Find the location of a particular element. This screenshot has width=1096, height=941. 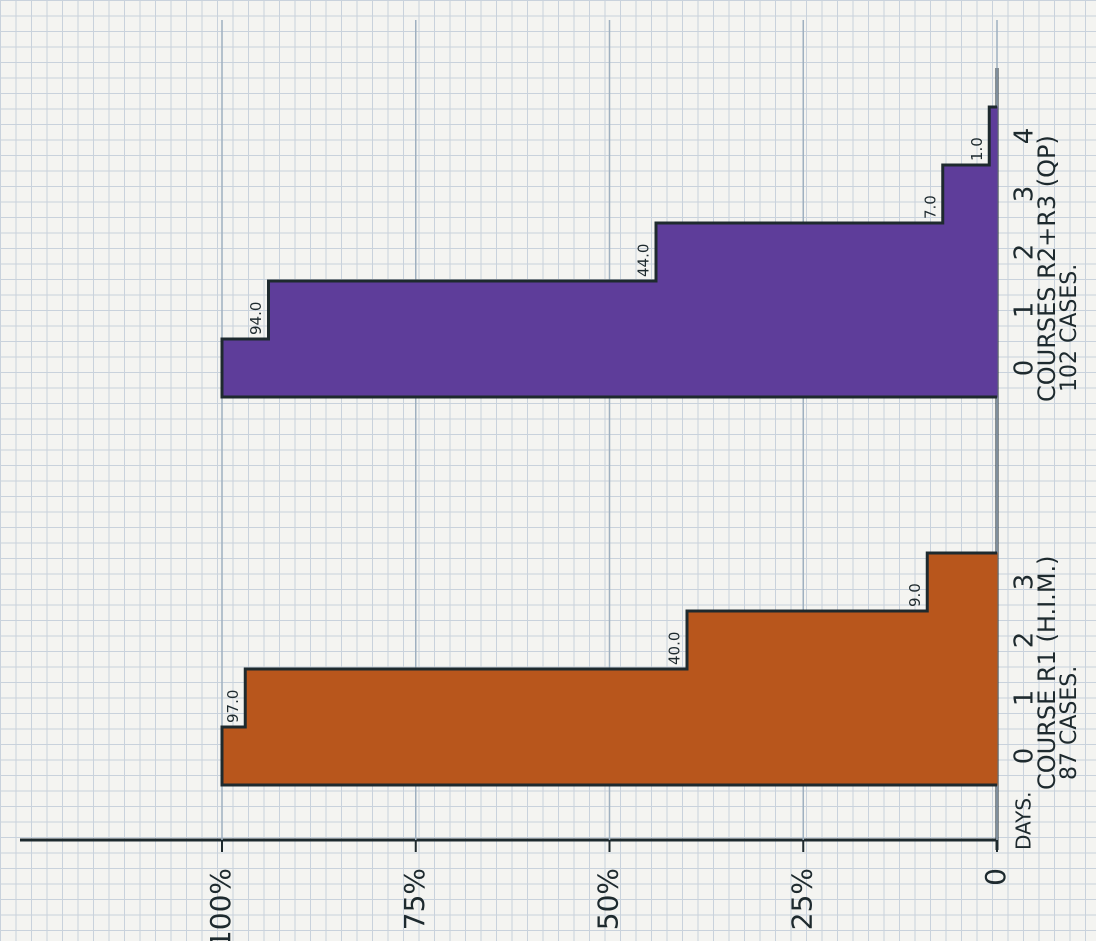

group-cases: 87 CASES. is located at coordinates (1069, 723).